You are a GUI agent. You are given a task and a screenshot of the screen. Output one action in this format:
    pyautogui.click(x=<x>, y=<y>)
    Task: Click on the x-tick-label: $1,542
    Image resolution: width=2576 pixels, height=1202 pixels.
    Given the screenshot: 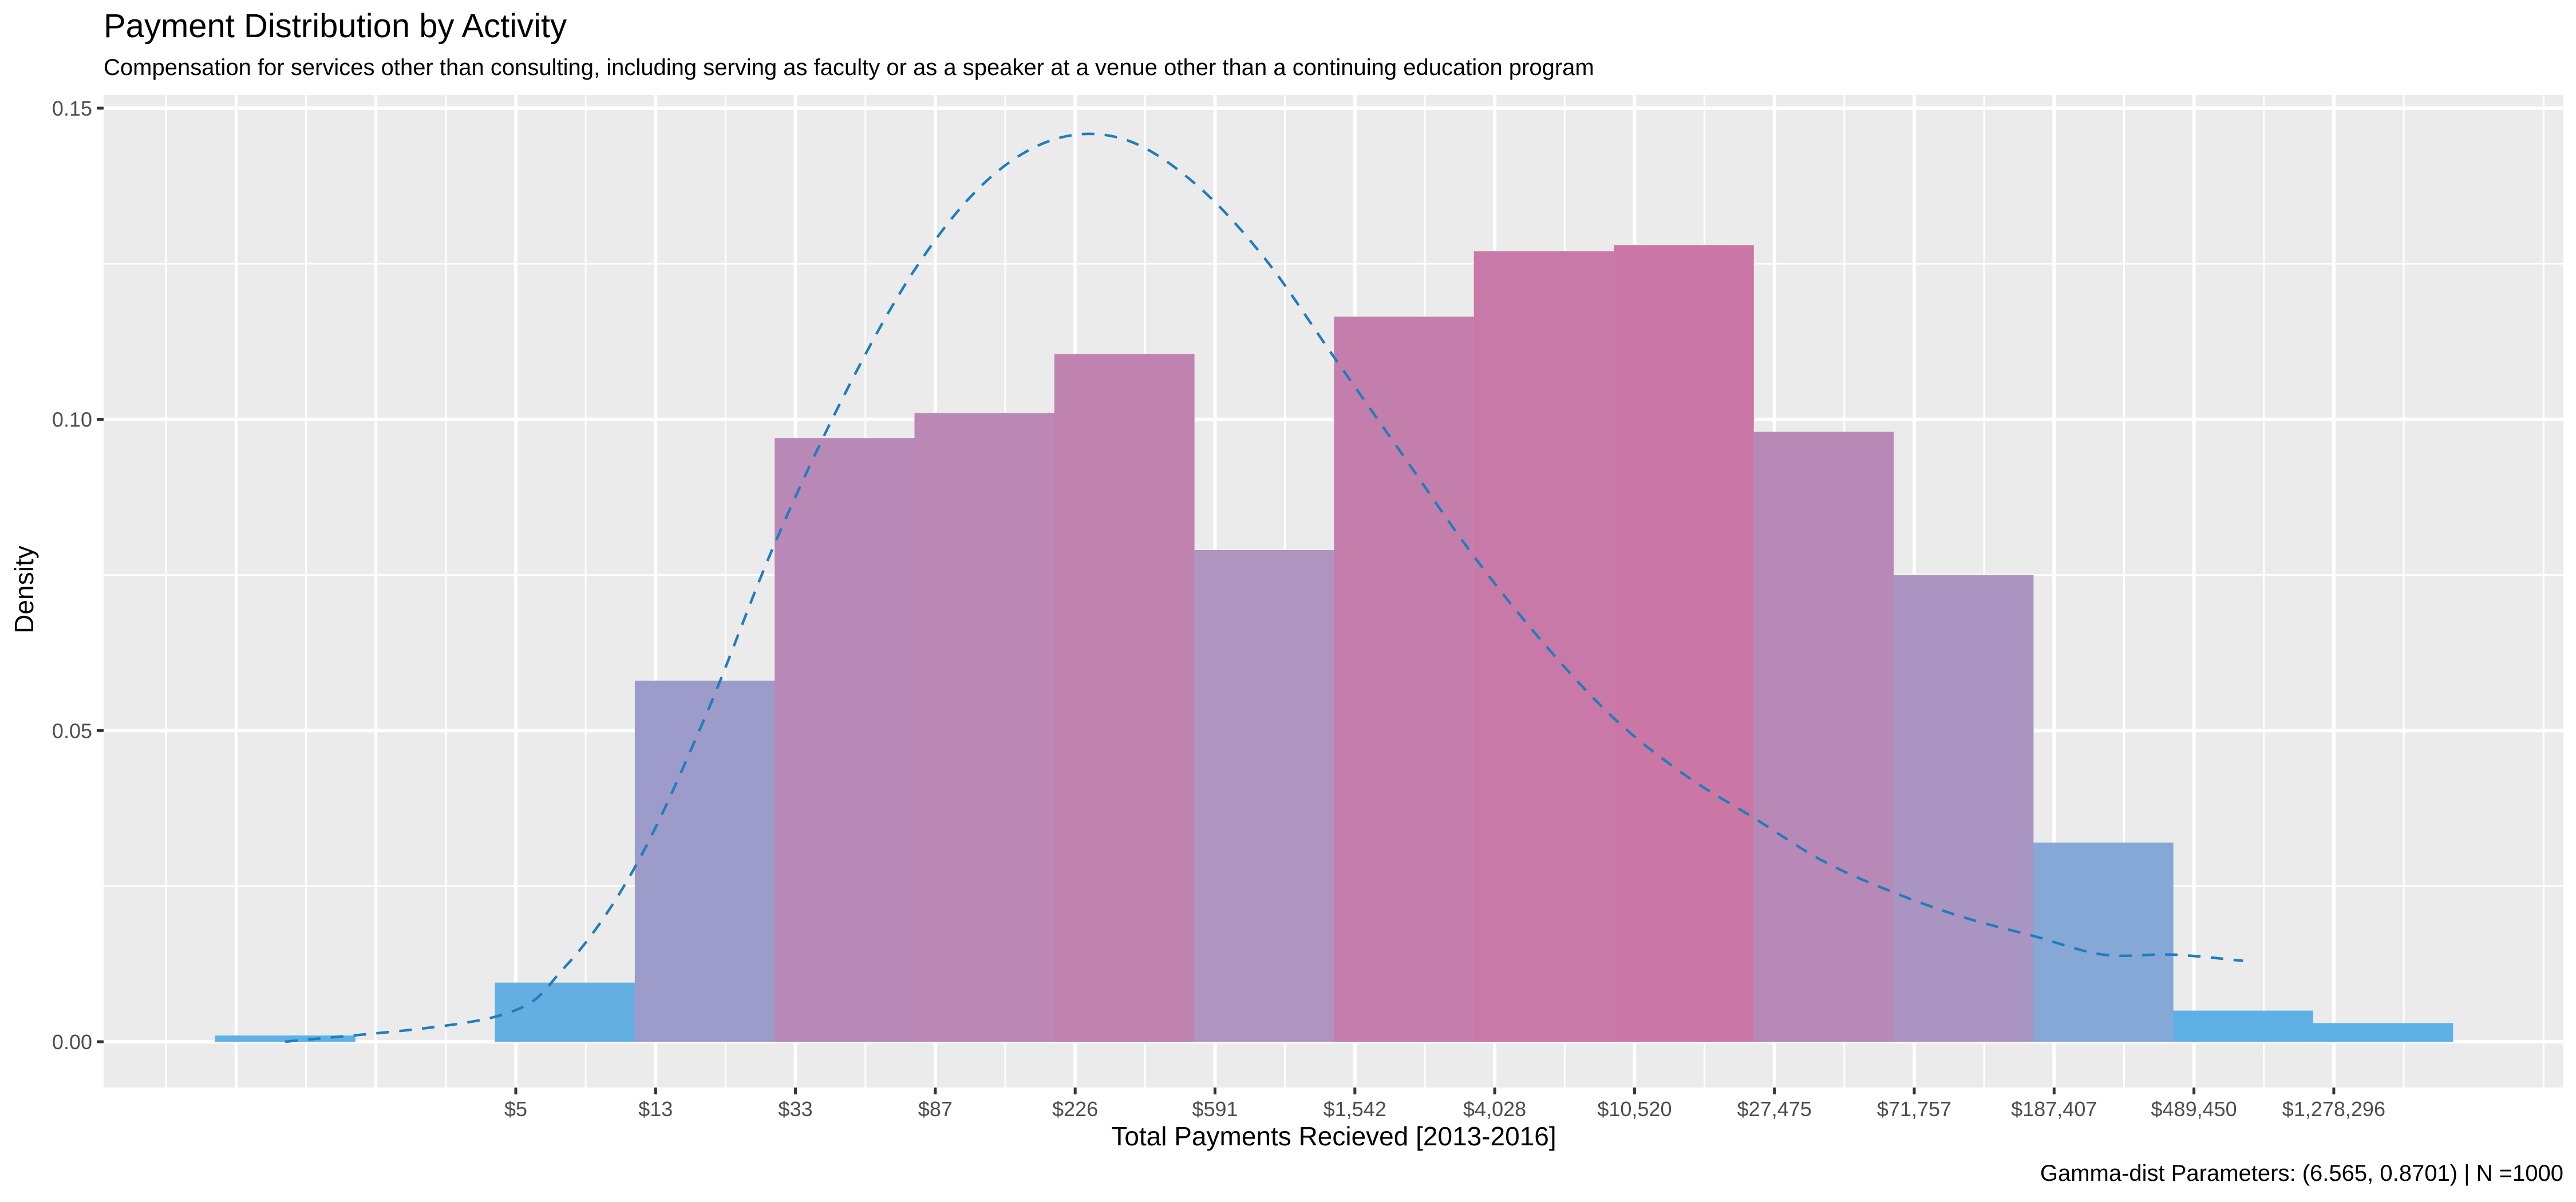 What is the action you would take?
    pyautogui.click(x=1354, y=1109)
    